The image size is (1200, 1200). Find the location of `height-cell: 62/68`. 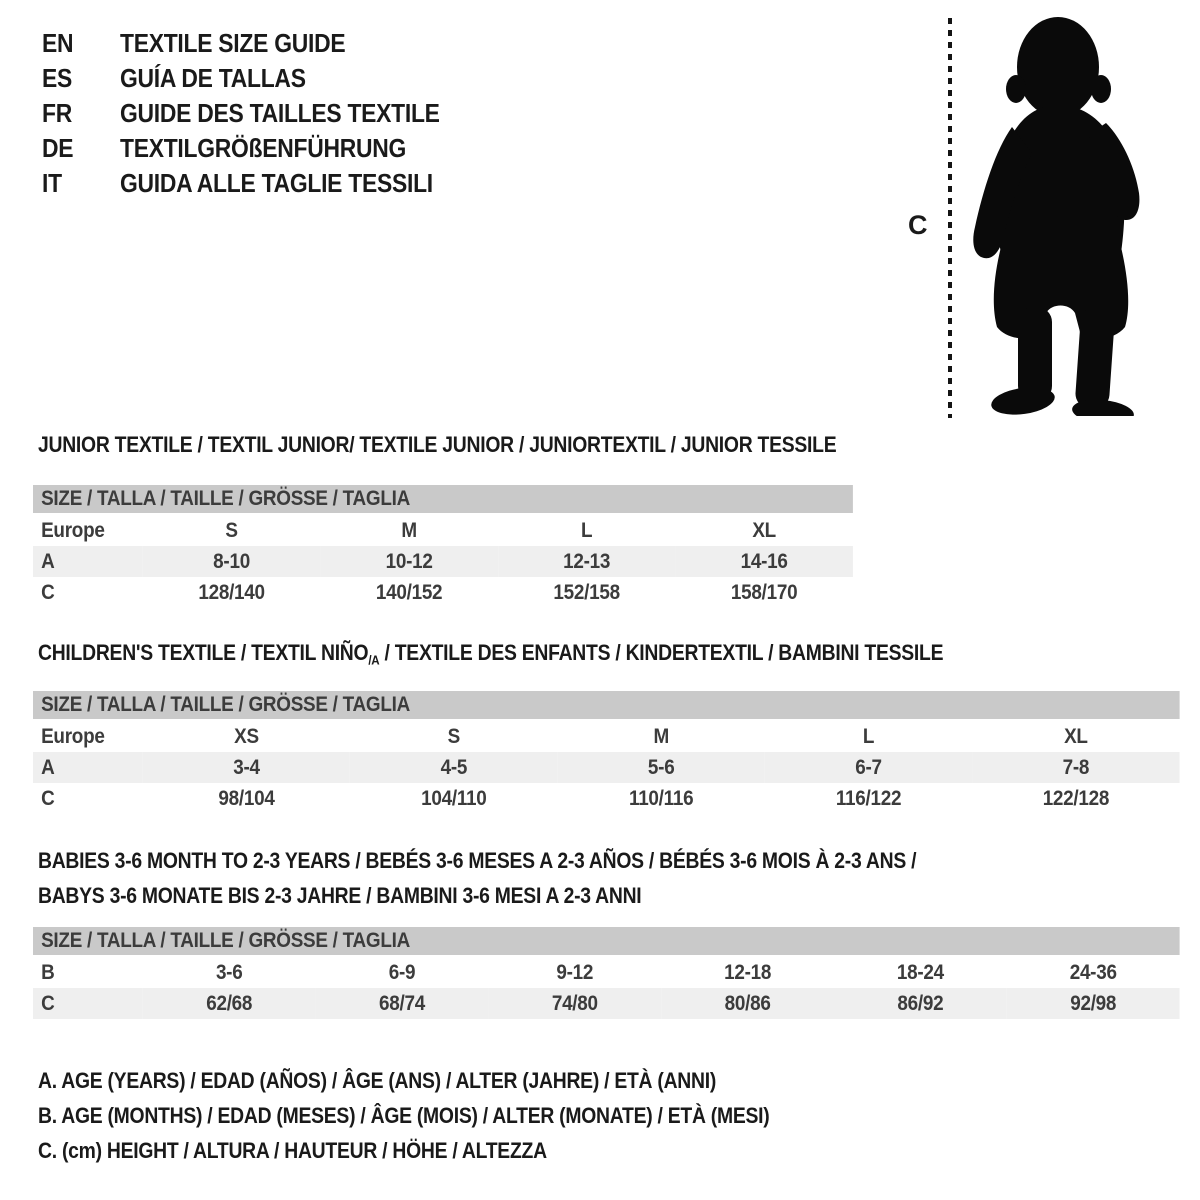

height-cell: 62/68 is located at coordinates (229, 1003).